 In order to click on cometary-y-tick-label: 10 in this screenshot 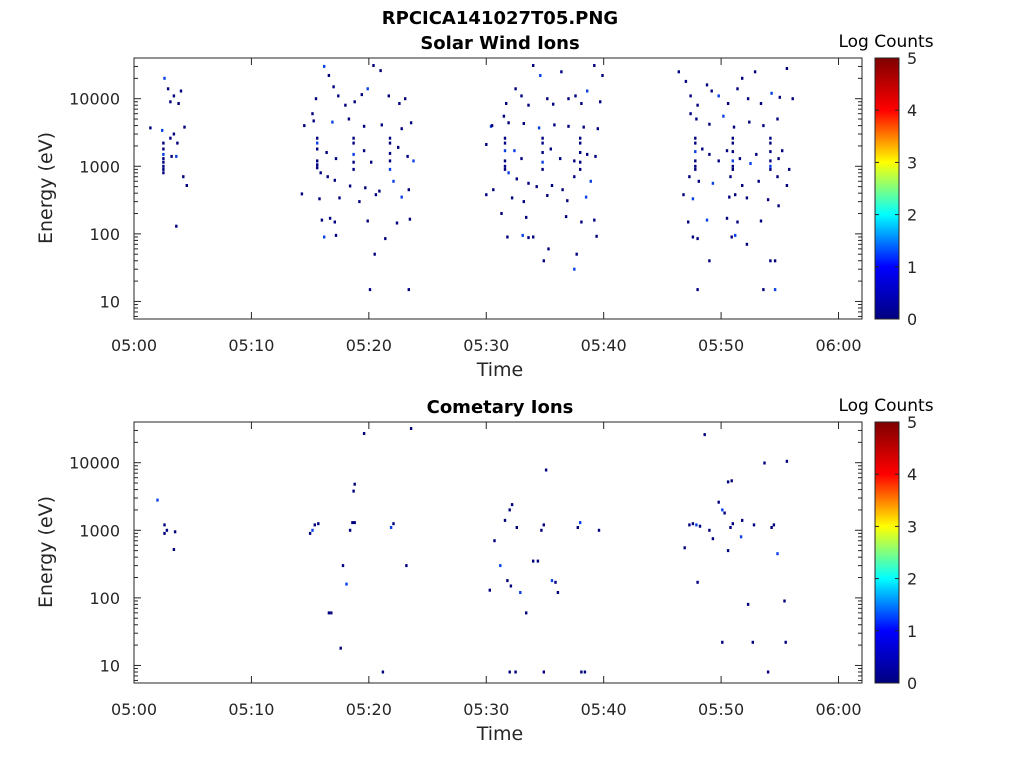, I will do `click(110, 665)`.